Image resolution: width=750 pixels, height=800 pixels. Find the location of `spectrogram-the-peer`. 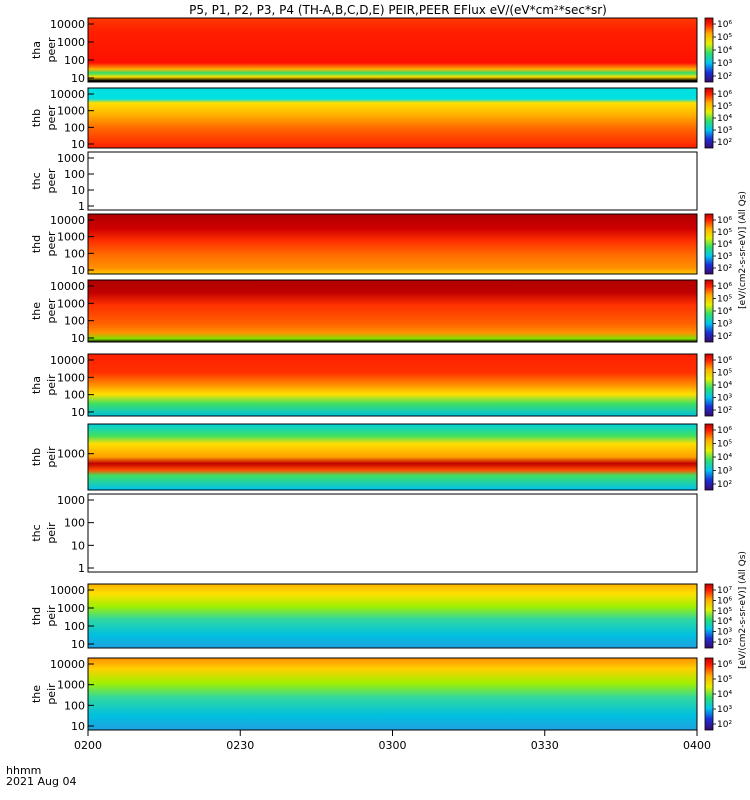

spectrogram-the-peer is located at coordinates (392, 311).